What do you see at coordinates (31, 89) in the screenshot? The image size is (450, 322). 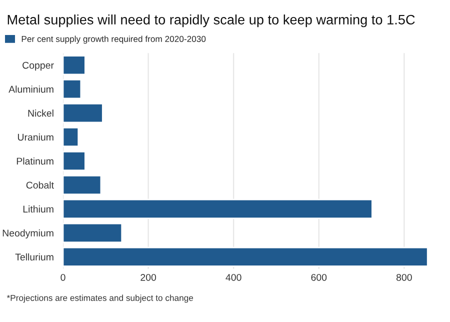 I see `y-tick-label: Aluminium` at bounding box center [31, 89].